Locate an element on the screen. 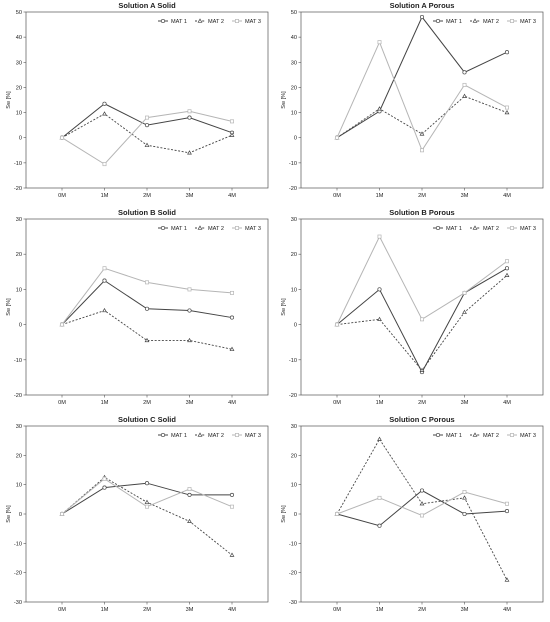 The image size is (550, 622). x-tick-label: 2M is located at coordinates (147, 610).